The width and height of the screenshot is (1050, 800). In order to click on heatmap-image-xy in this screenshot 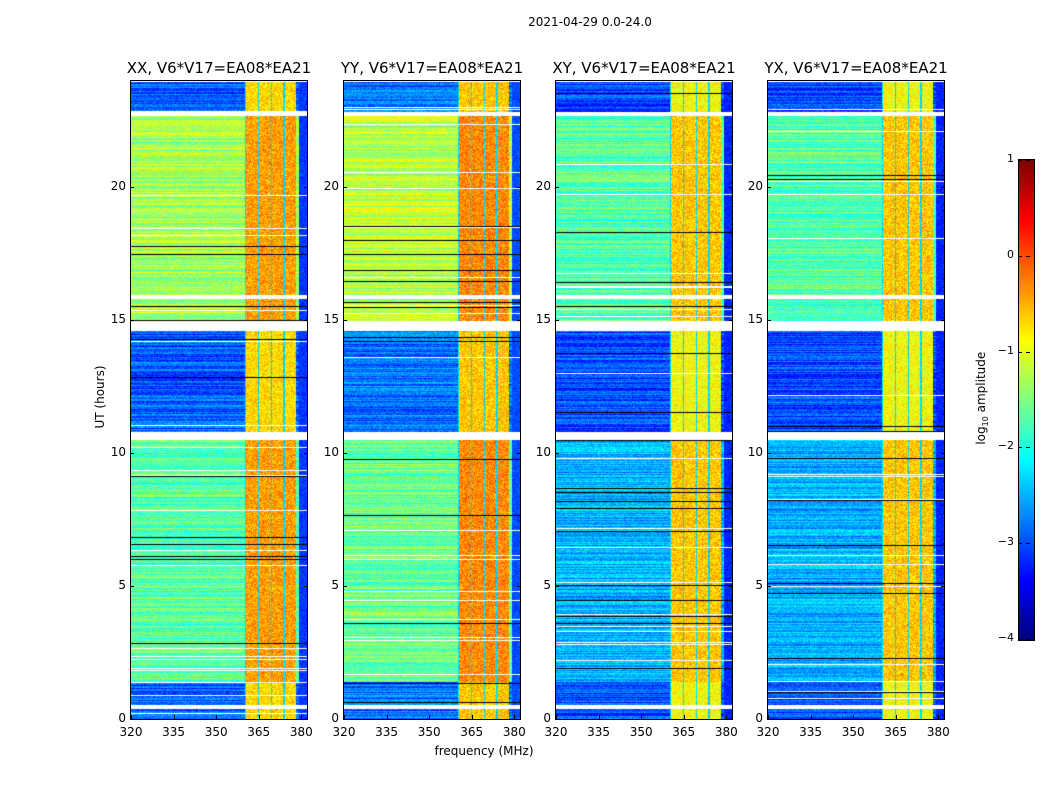, I will do `click(644, 400)`.